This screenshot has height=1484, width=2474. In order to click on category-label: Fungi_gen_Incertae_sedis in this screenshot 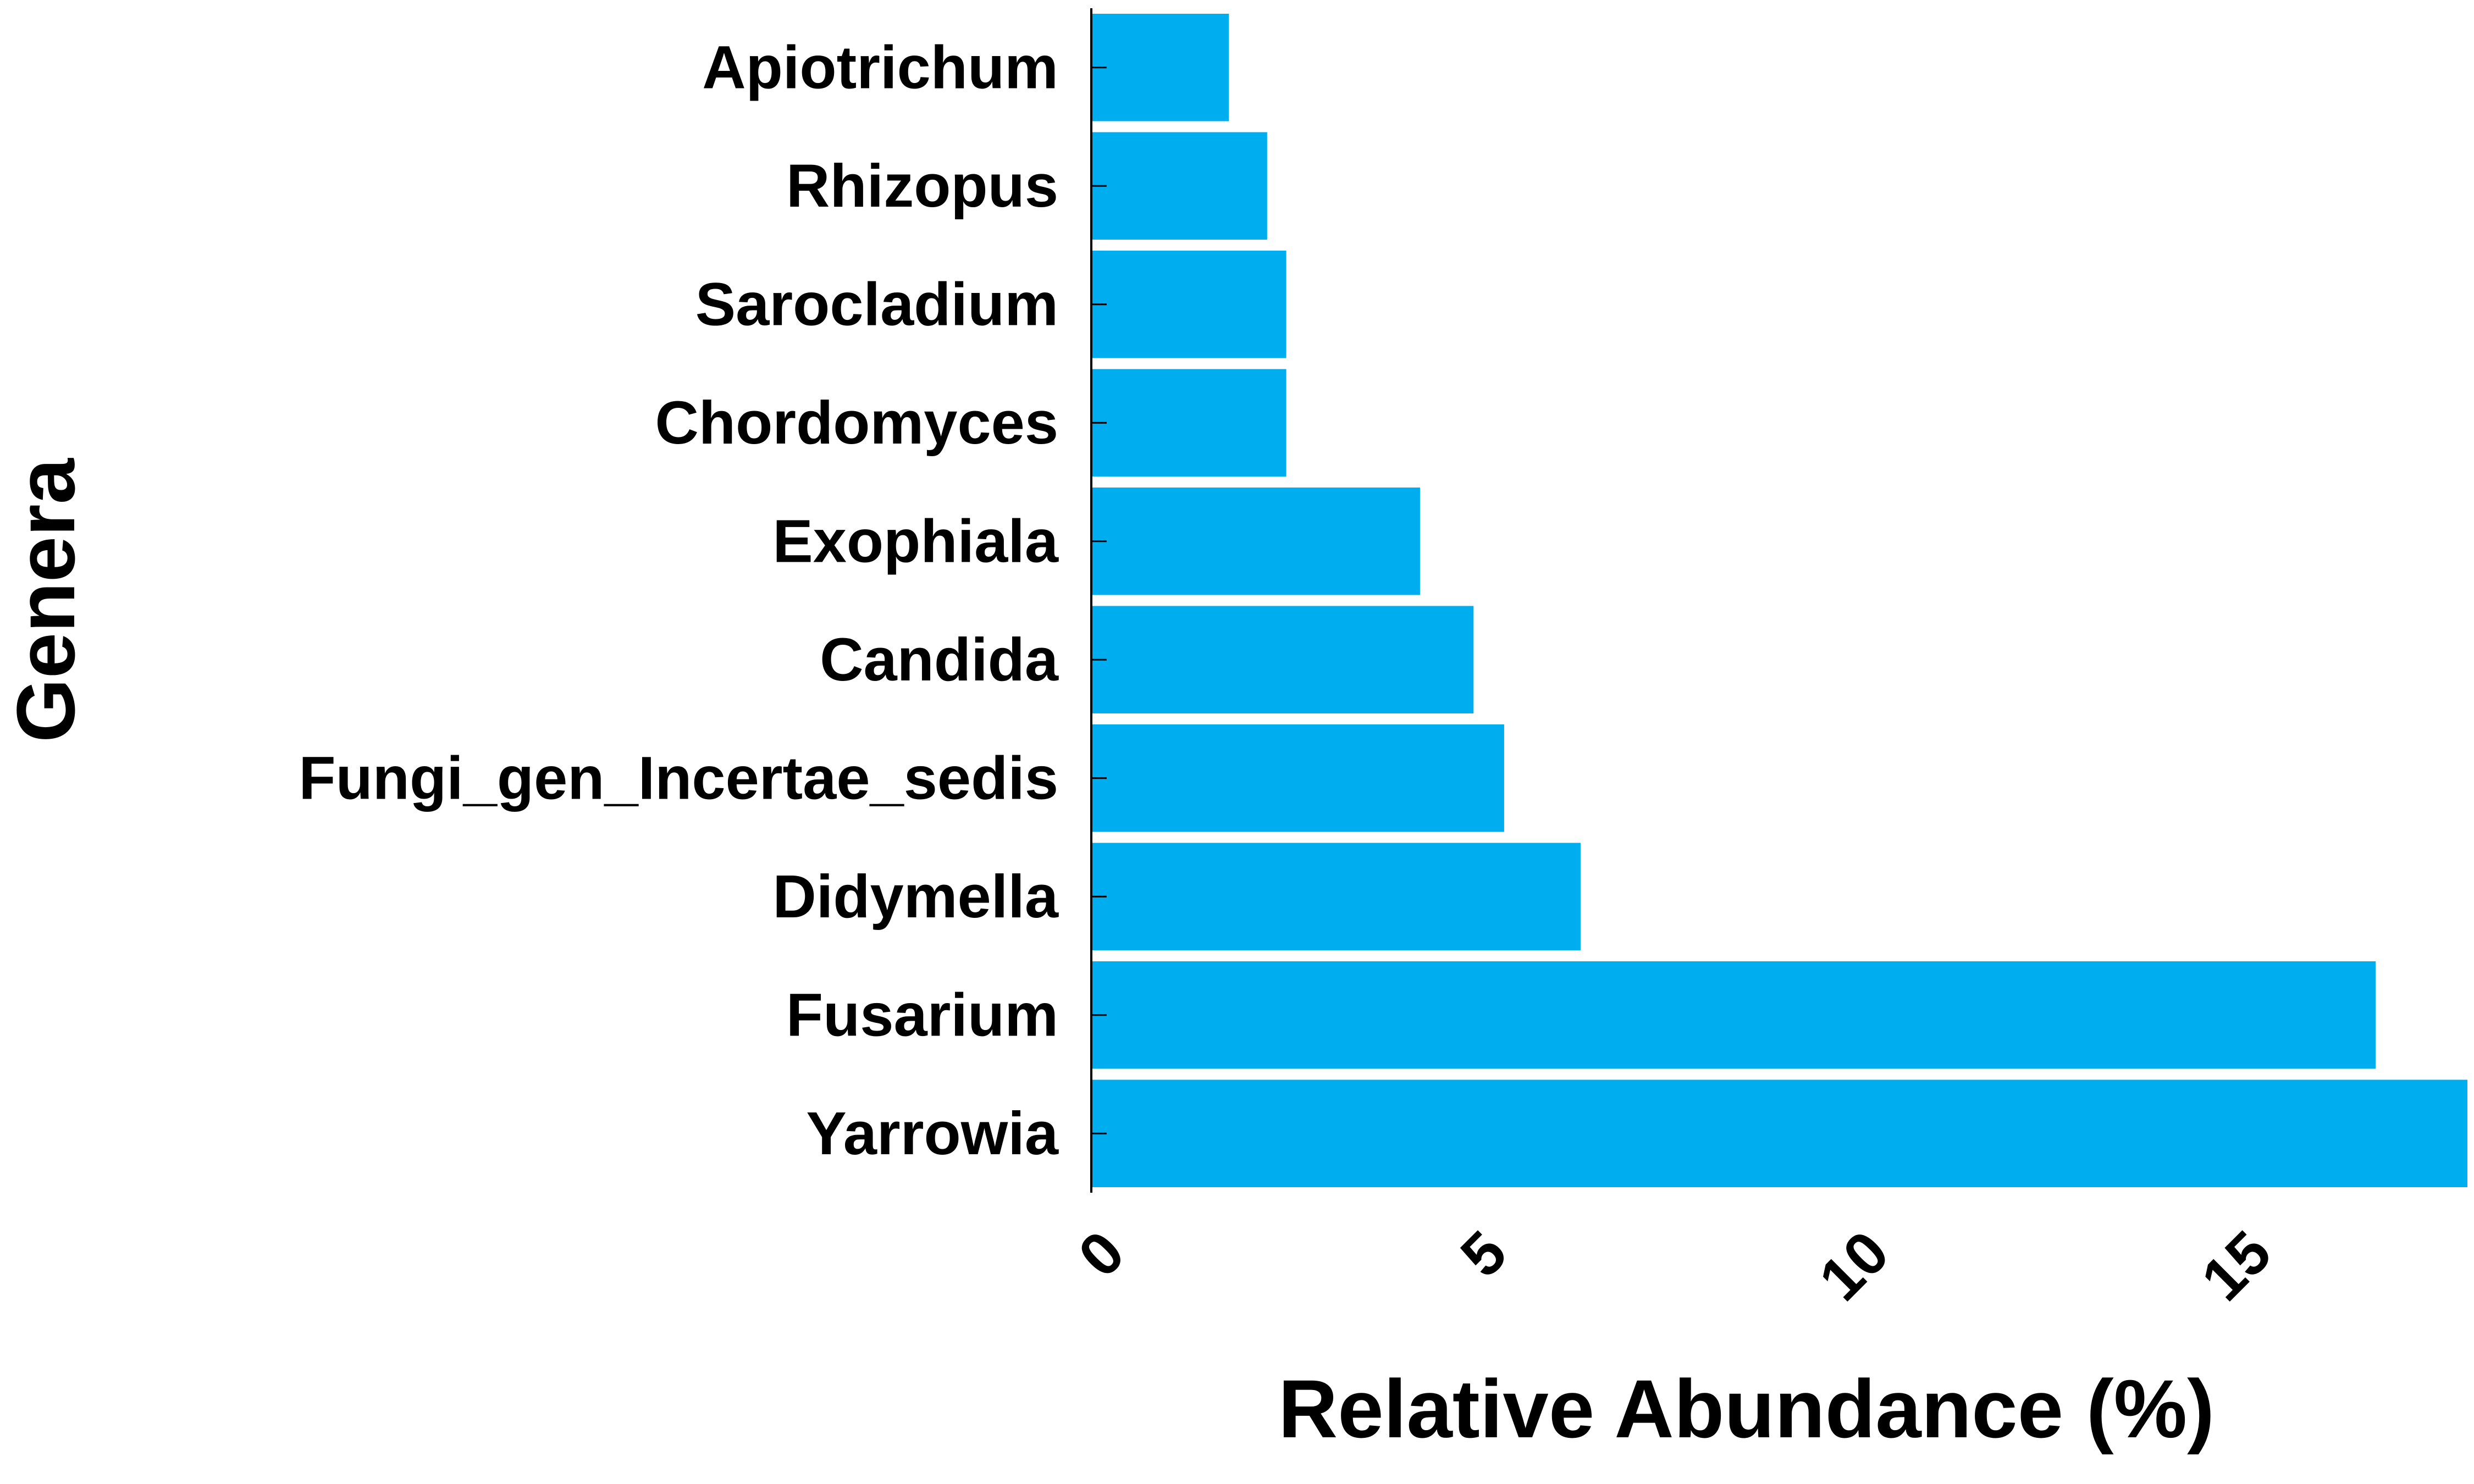, I will do `click(679, 778)`.